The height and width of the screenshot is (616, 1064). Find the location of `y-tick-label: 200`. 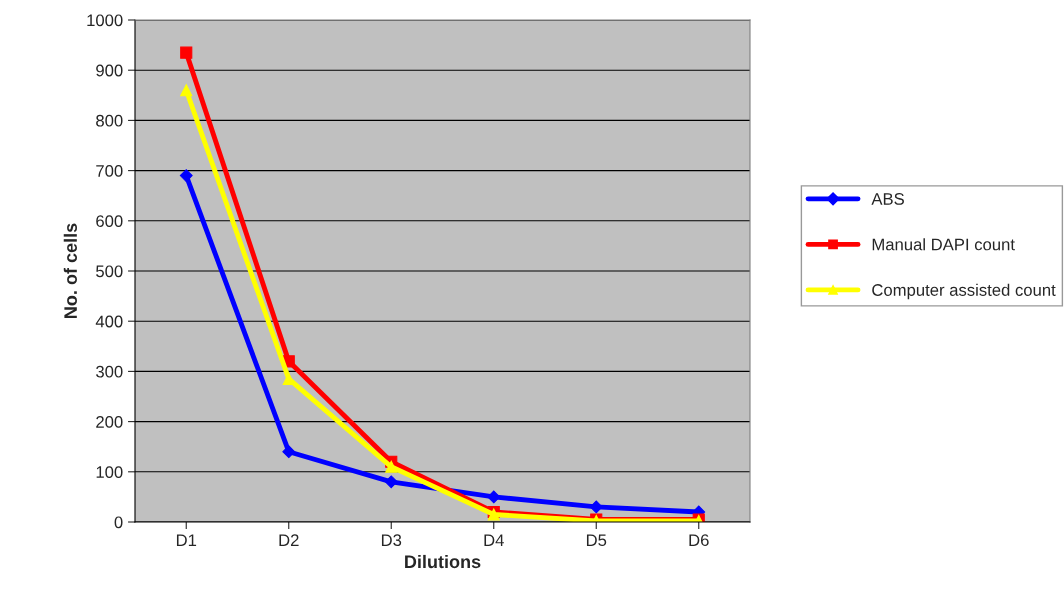

y-tick-label: 200 is located at coordinates (109, 422).